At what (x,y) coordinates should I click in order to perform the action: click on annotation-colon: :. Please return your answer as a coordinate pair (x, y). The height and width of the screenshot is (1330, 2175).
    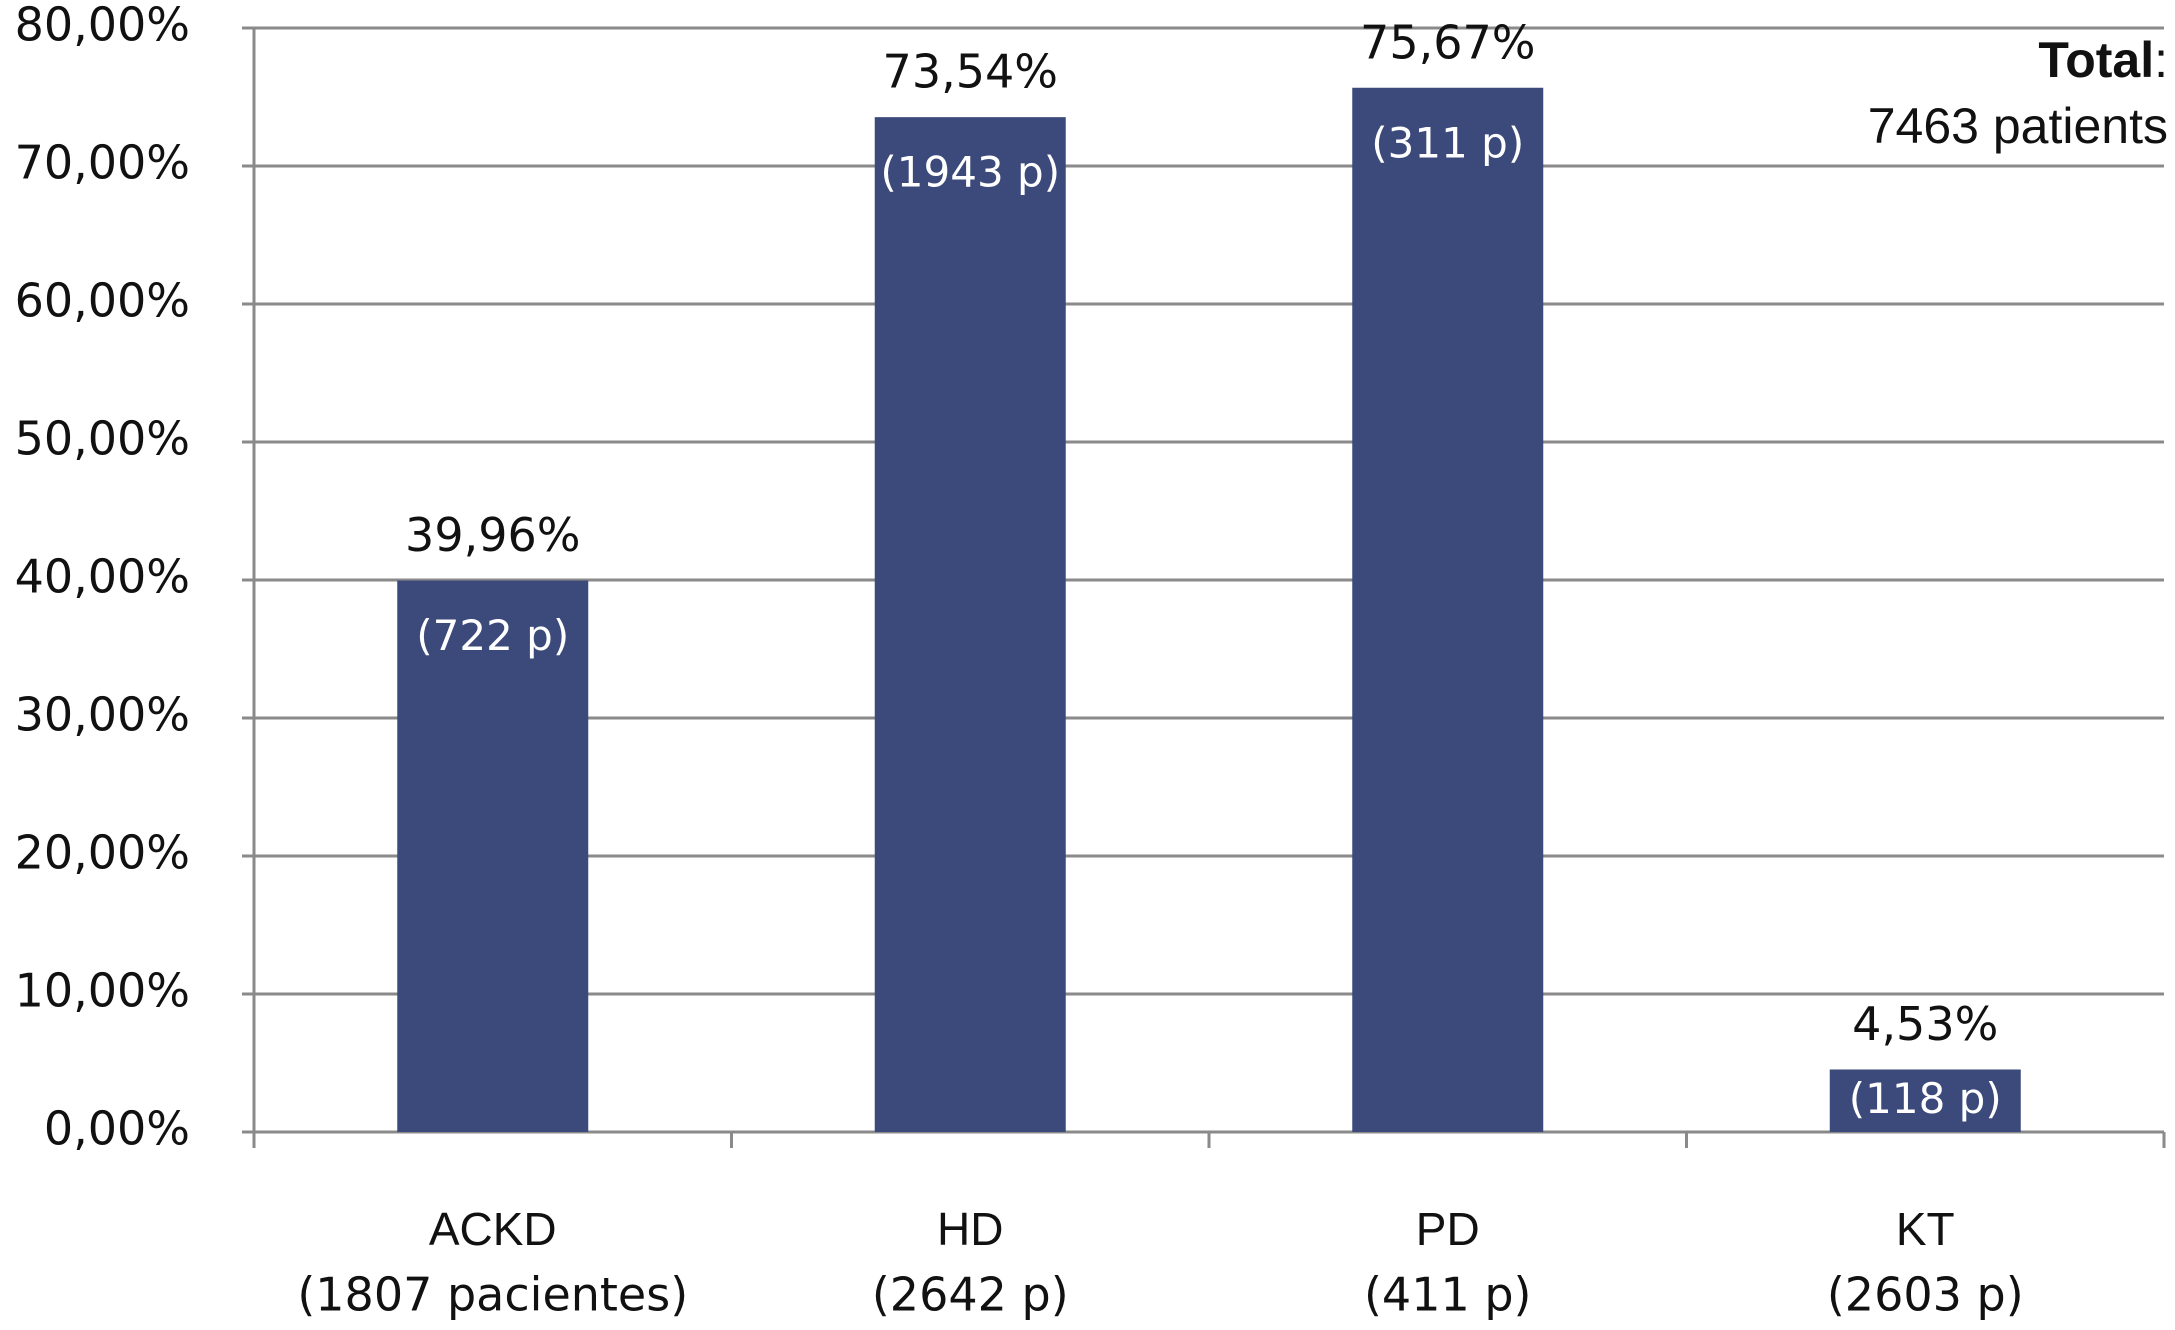
    Looking at the image, I should click on (2161, 60).